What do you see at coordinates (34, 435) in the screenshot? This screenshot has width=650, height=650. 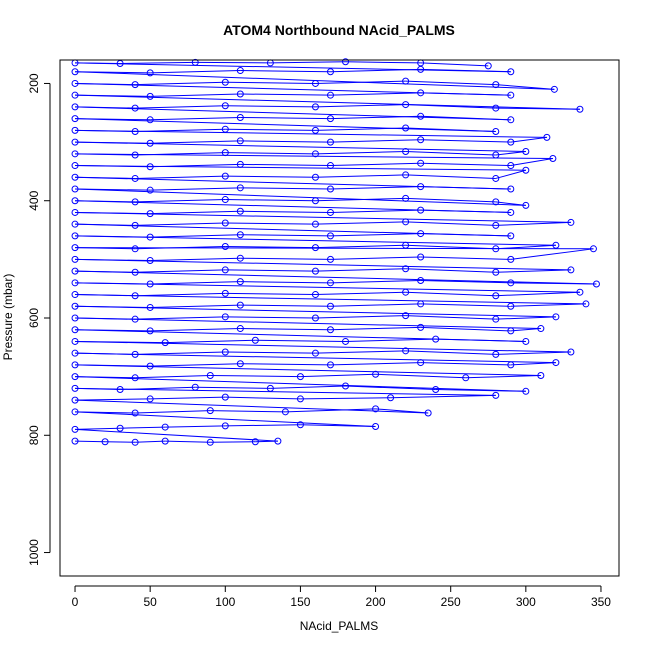 I see `y-tick-label: 800` at bounding box center [34, 435].